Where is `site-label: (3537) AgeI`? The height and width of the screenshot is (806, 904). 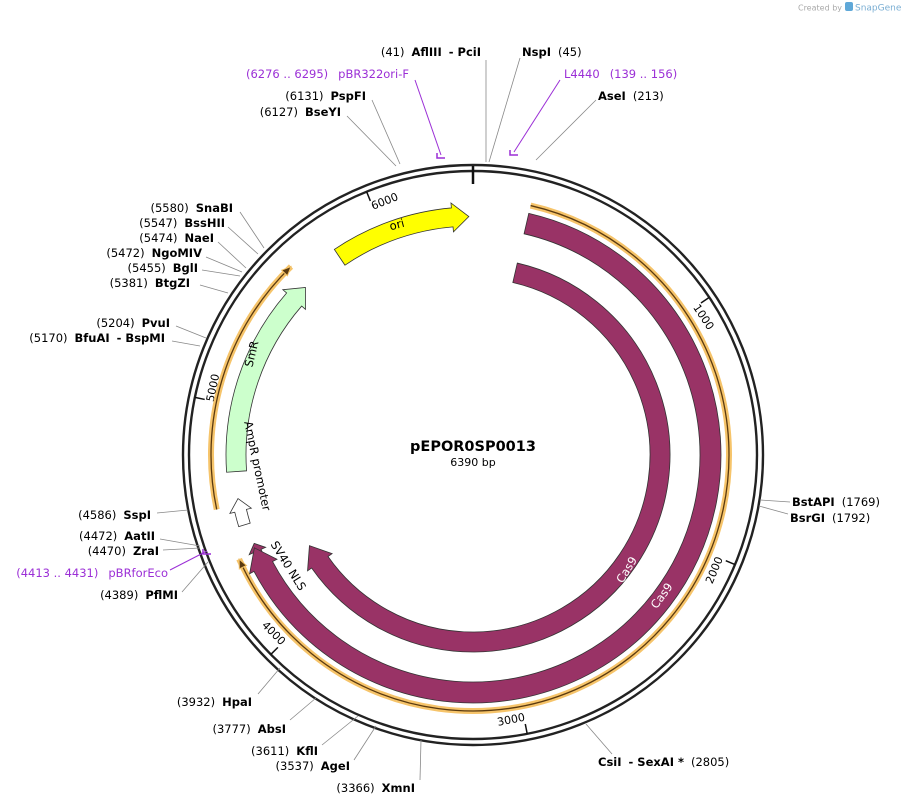 site-label: (3537) AgeI is located at coordinates (313, 766).